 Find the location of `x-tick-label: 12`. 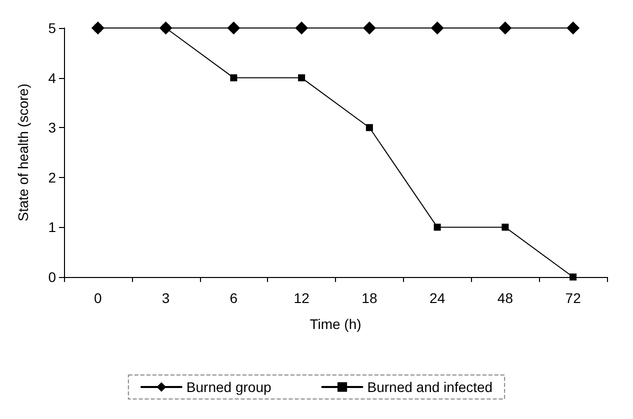

x-tick-label: 12 is located at coordinates (302, 298).